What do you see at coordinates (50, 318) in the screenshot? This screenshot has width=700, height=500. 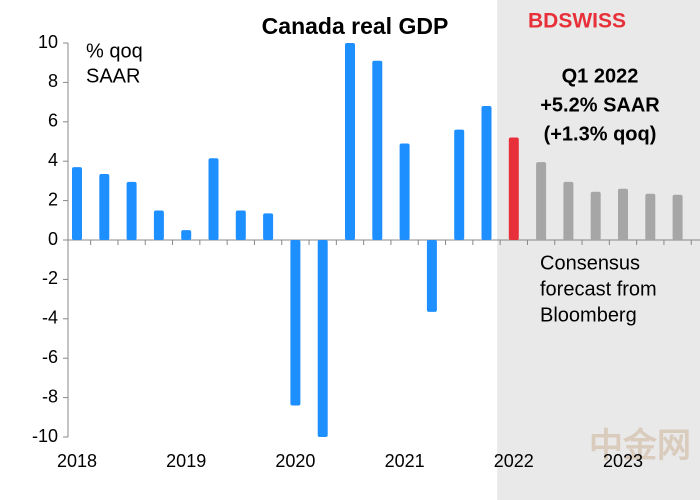 I see `y-tick-label: -4` at bounding box center [50, 318].